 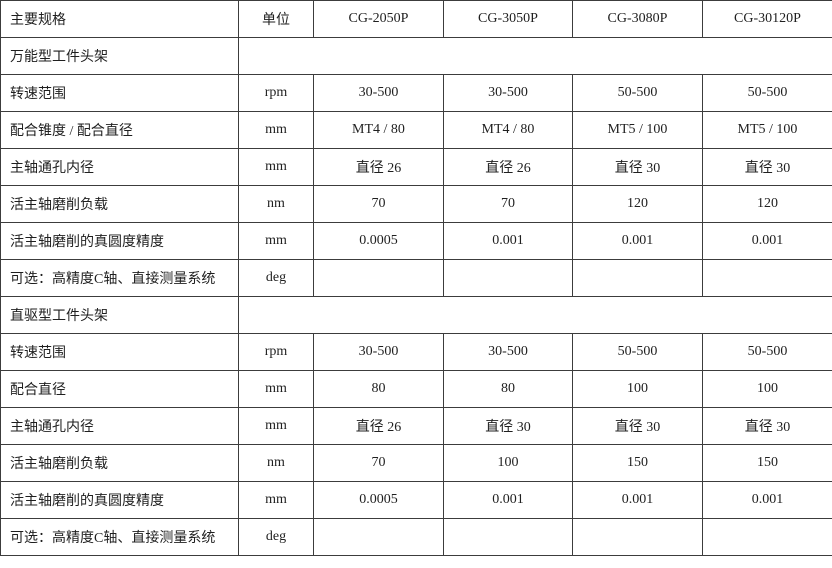 I want to click on column-header-model-3: CG-3080P, so click(x=637, y=19).